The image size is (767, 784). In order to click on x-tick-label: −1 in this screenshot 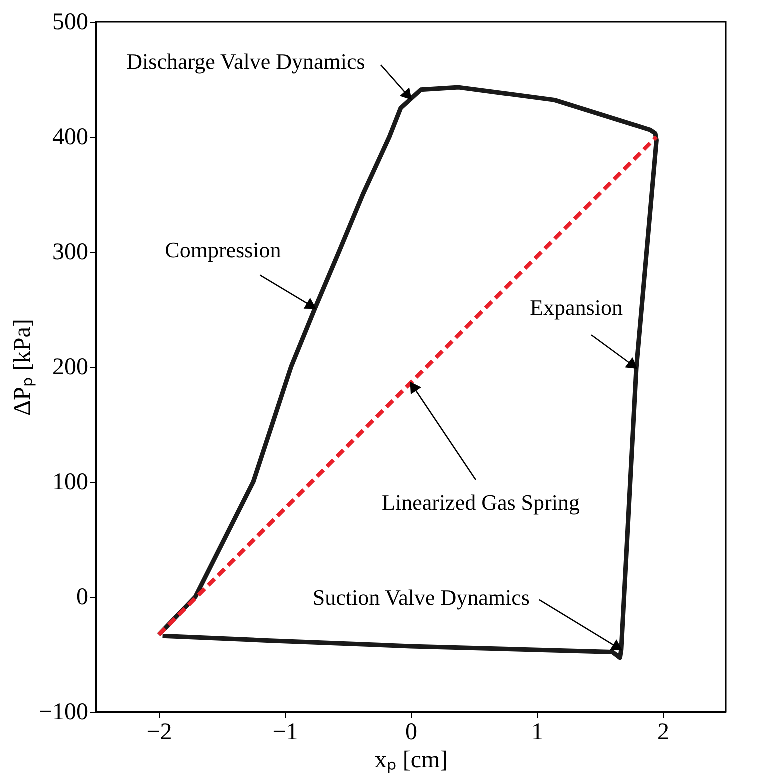, I will do `click(285, 733)`.